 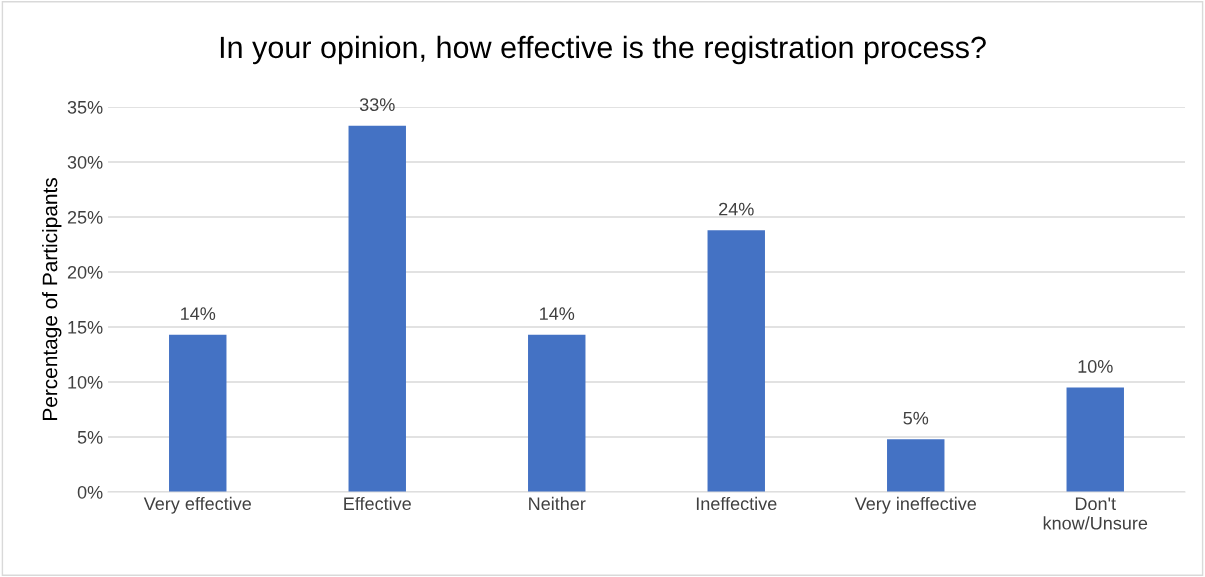 What do you see at coordinates (85, 327) in the screenshot?
I see `y-tick-label: 15%` at bounding box center [85, 327].